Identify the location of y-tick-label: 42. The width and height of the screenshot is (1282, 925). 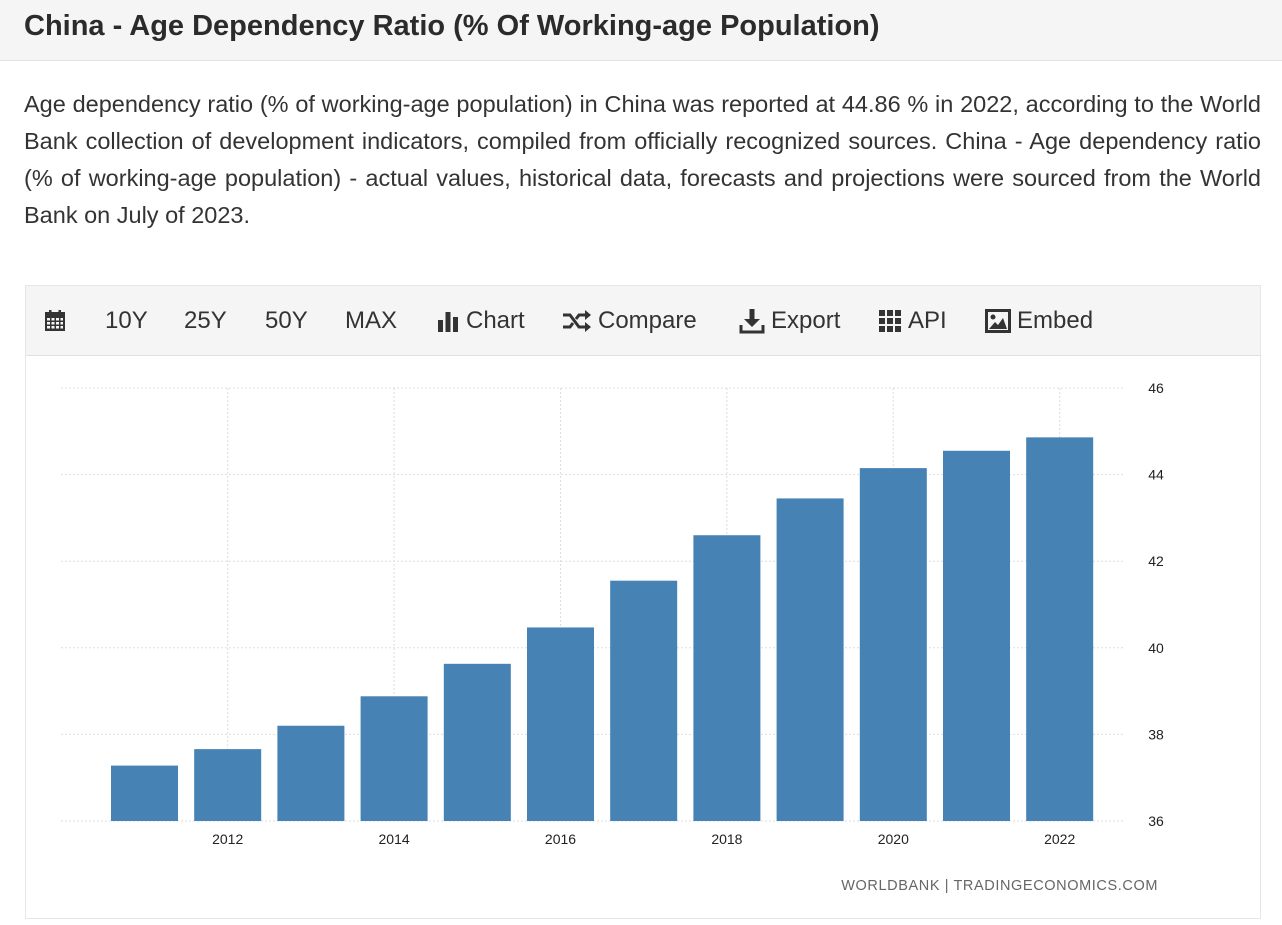
(1156, 561).